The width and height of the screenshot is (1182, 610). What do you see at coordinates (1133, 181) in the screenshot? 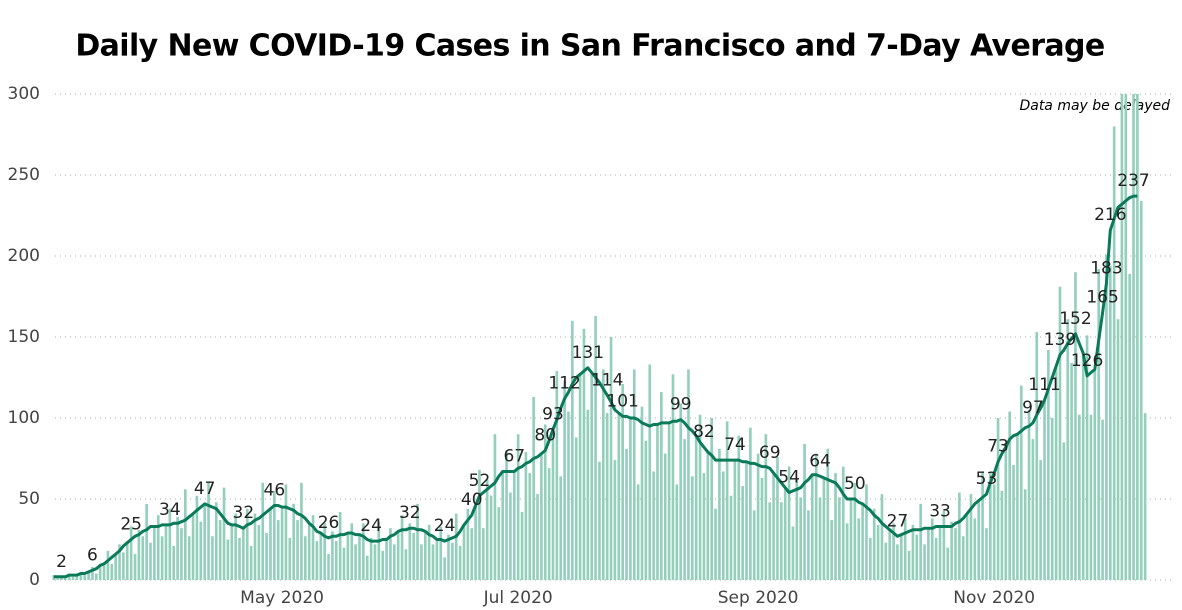
I see `data-label: 237` at bounding box center [1133, 181].